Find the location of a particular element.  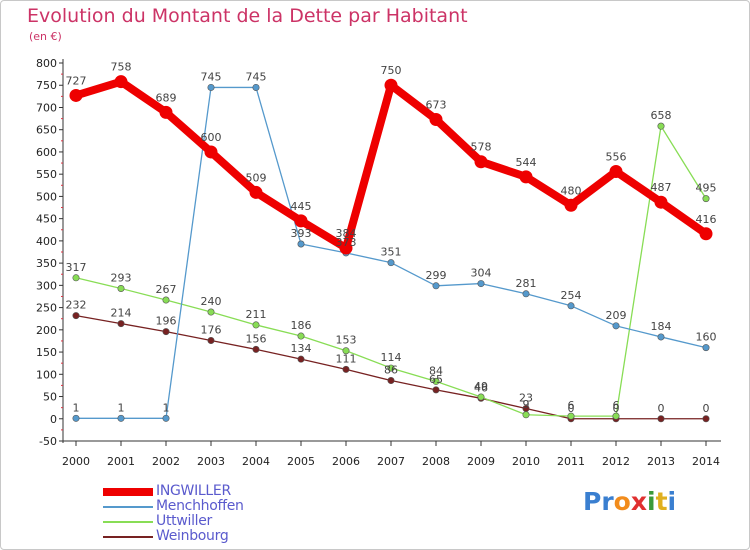

y-tick-label: 300 is located at coordinates (46, 285).